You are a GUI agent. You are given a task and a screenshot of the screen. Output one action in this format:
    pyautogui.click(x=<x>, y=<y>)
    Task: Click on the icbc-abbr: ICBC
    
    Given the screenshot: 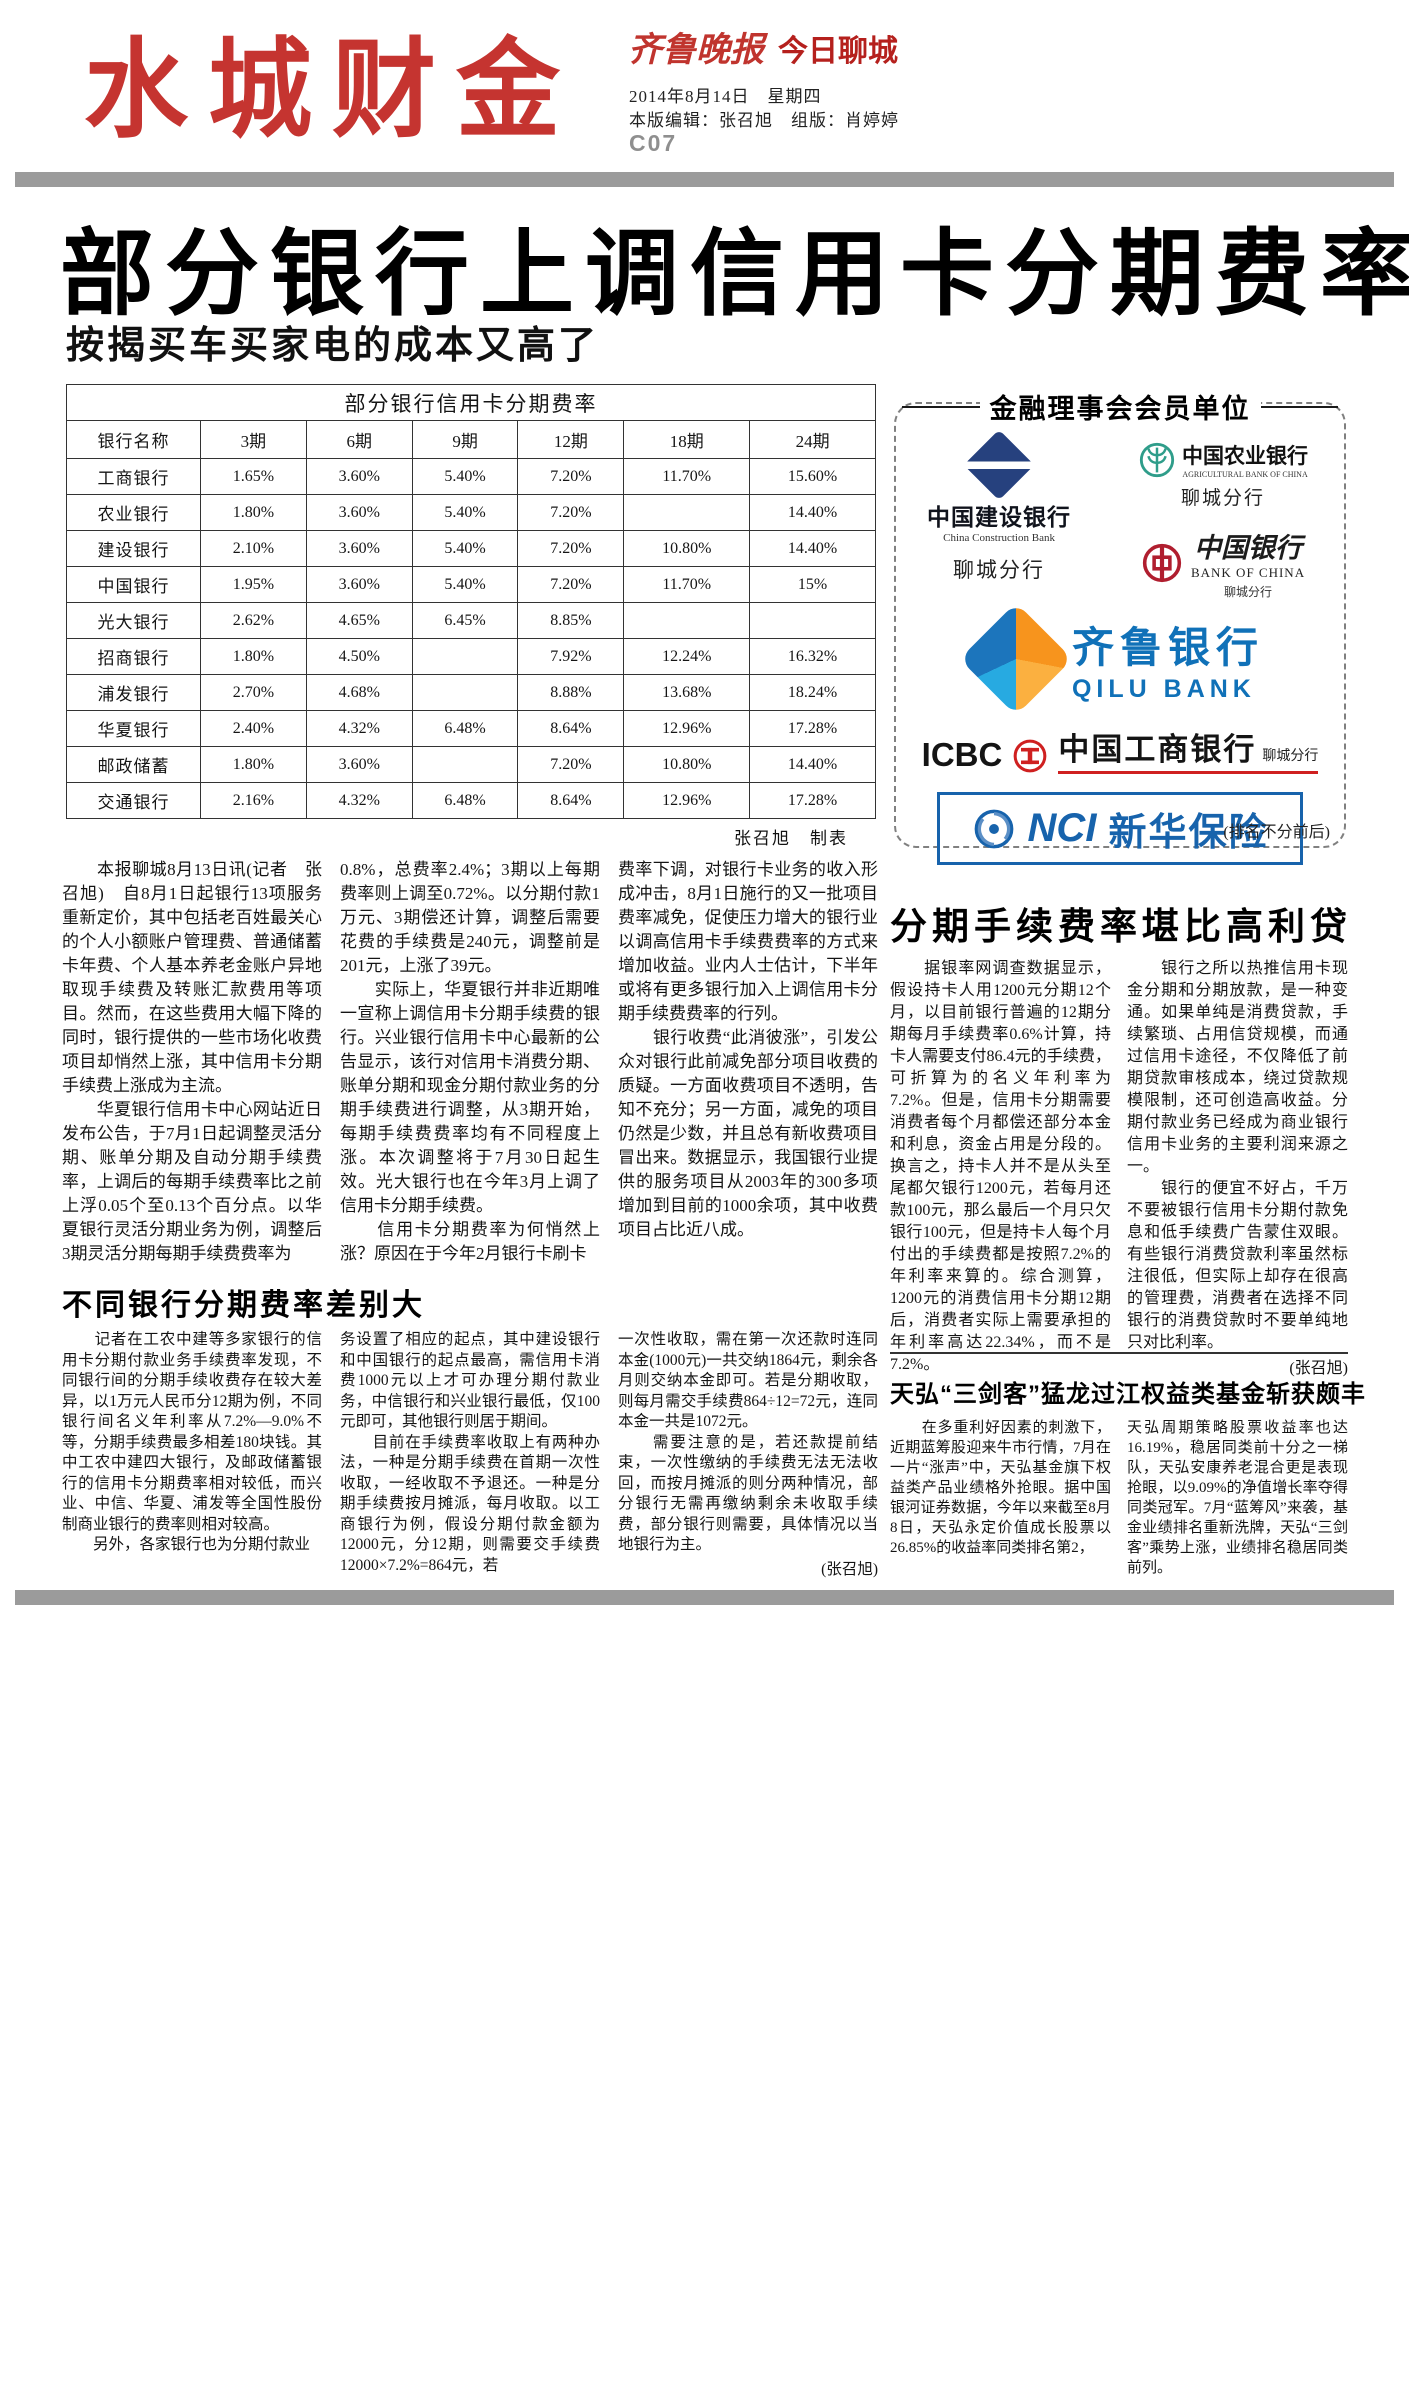 What is the action you would take?
    pyautogui.click(x=962, y=754)
    